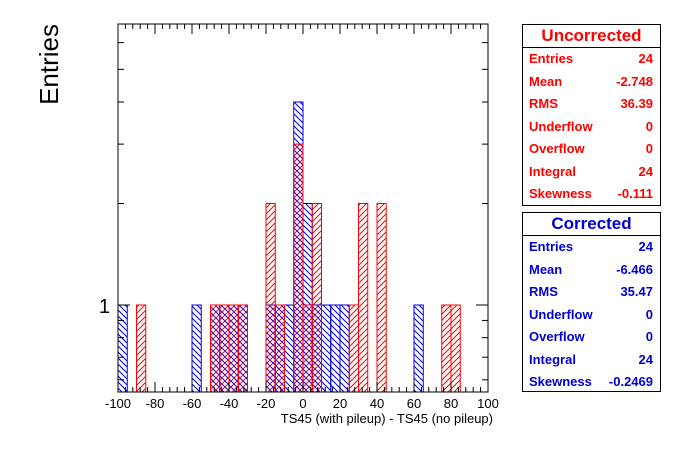  I want to click on stats-row: Skewness -0.2469, so click(591, 382).